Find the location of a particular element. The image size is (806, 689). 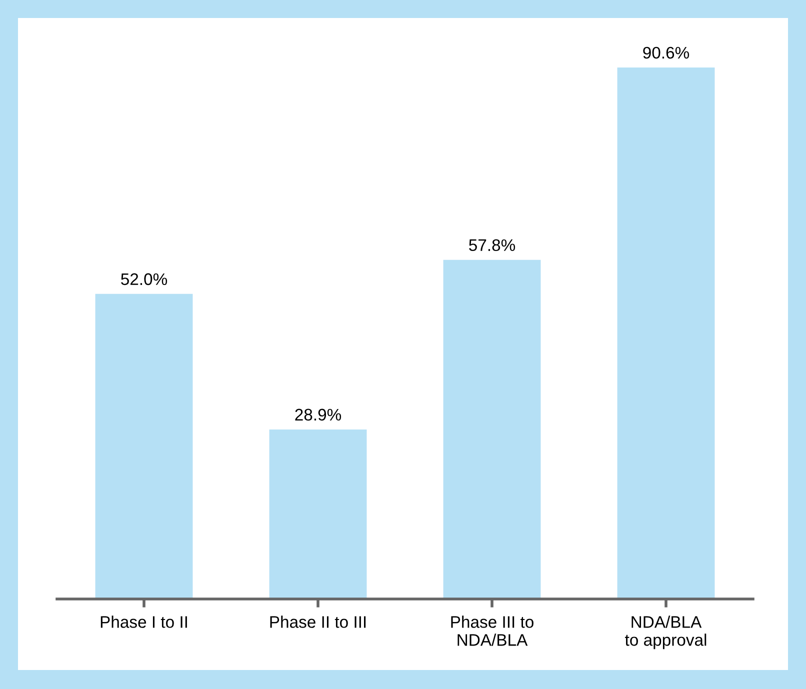

data-label: 52.0% is located at coordinates (144, 279).